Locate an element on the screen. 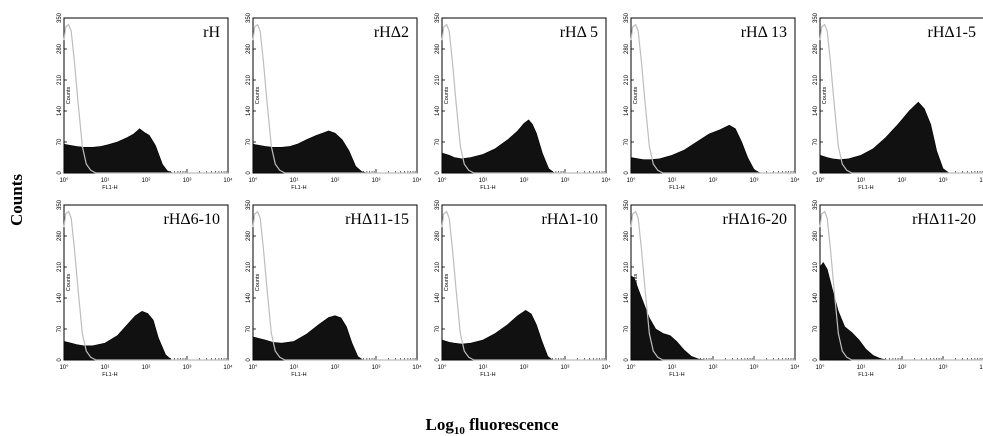 Image resolution: width=983 pixels, height=436 pixels. panel-title: rHΔ1-10 is located at coordinates (570, 219).